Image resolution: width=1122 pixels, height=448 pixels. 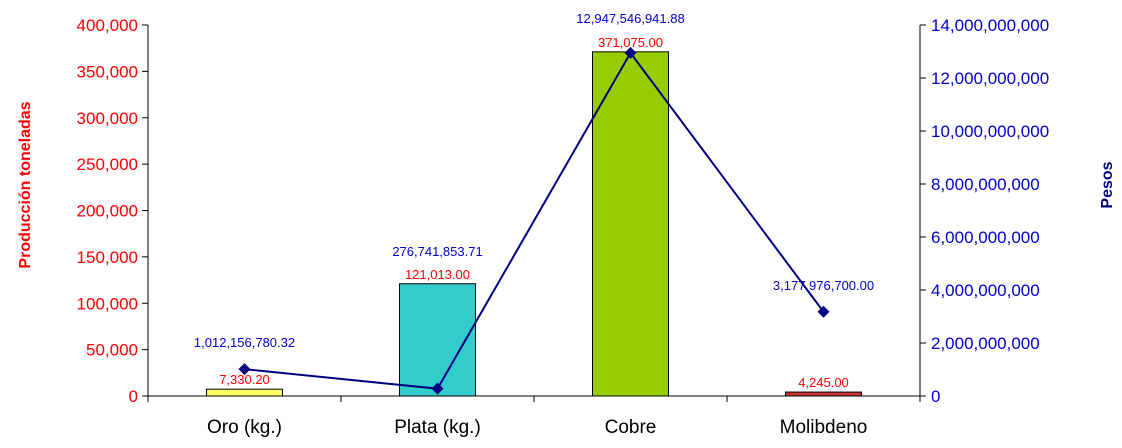 What do you see at coordinates (244, 342) in the screenshot?
I see `line-value-label: 1,012,156,780.32` at bounding box center [244, 342].